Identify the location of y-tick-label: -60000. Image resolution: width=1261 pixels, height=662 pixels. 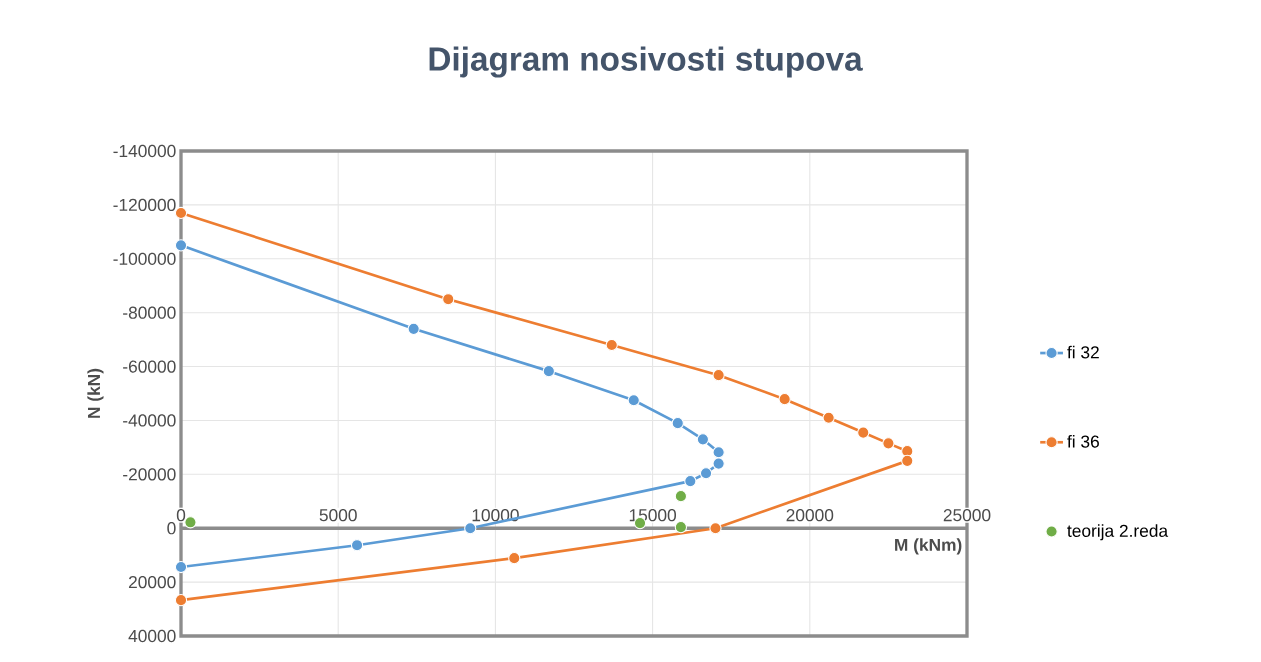
(149, 366).